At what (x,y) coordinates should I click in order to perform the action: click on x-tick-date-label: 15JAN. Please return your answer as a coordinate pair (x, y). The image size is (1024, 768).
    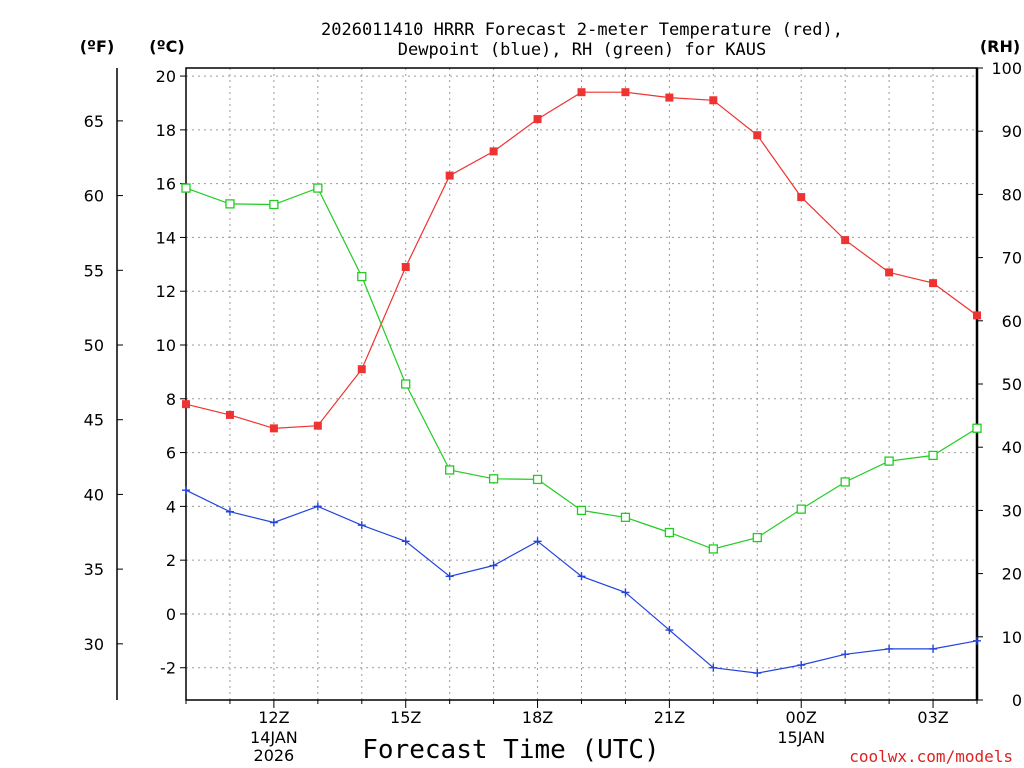
    Looking at the image, I should click on (801, 737).